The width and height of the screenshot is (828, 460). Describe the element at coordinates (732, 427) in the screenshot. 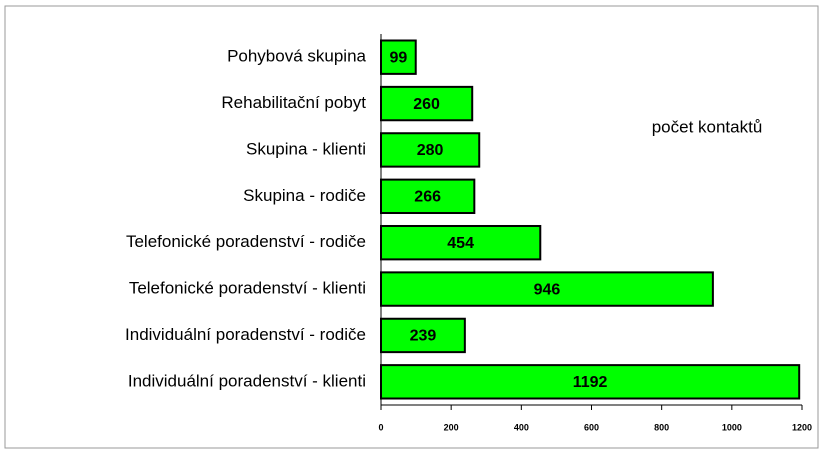

I see `x-tick-label: 1000` at that location.